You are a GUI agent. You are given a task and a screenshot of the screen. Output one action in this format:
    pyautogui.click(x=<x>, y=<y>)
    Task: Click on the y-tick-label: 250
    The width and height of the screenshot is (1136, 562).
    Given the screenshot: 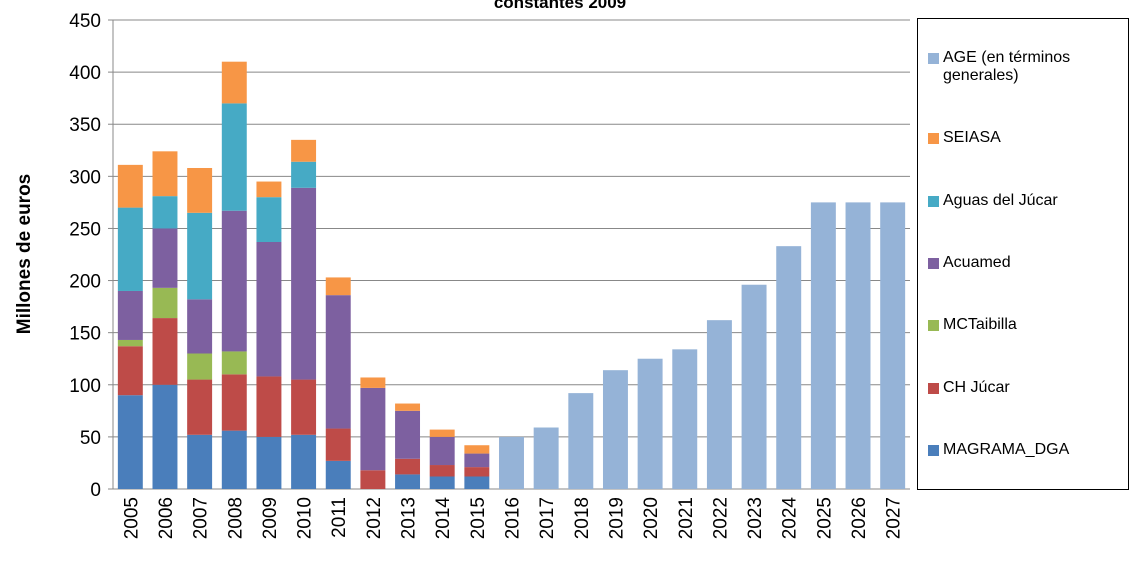 What is the action you would take?
    pyautogui.click(x=85, y=229)
    